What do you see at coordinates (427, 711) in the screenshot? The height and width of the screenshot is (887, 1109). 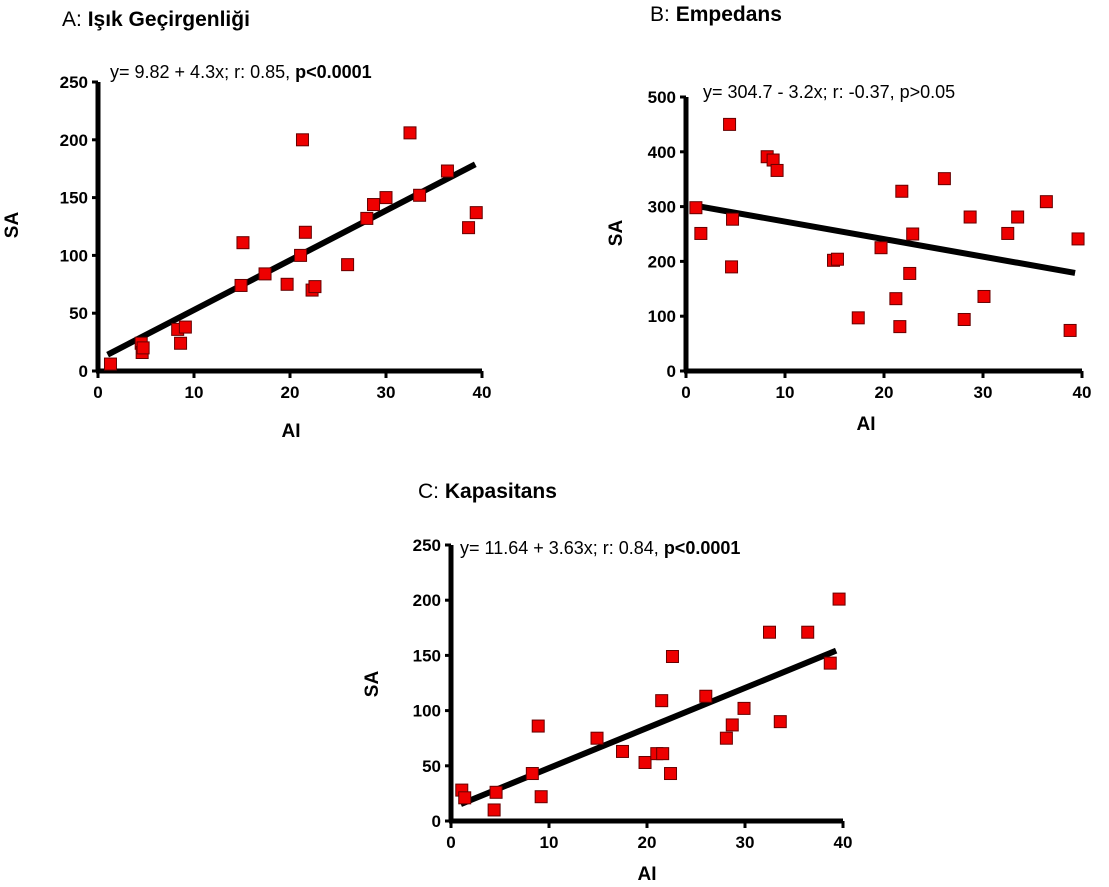 I see `panel-c-y-tick-label: 100` at bounding box center [427, 711].